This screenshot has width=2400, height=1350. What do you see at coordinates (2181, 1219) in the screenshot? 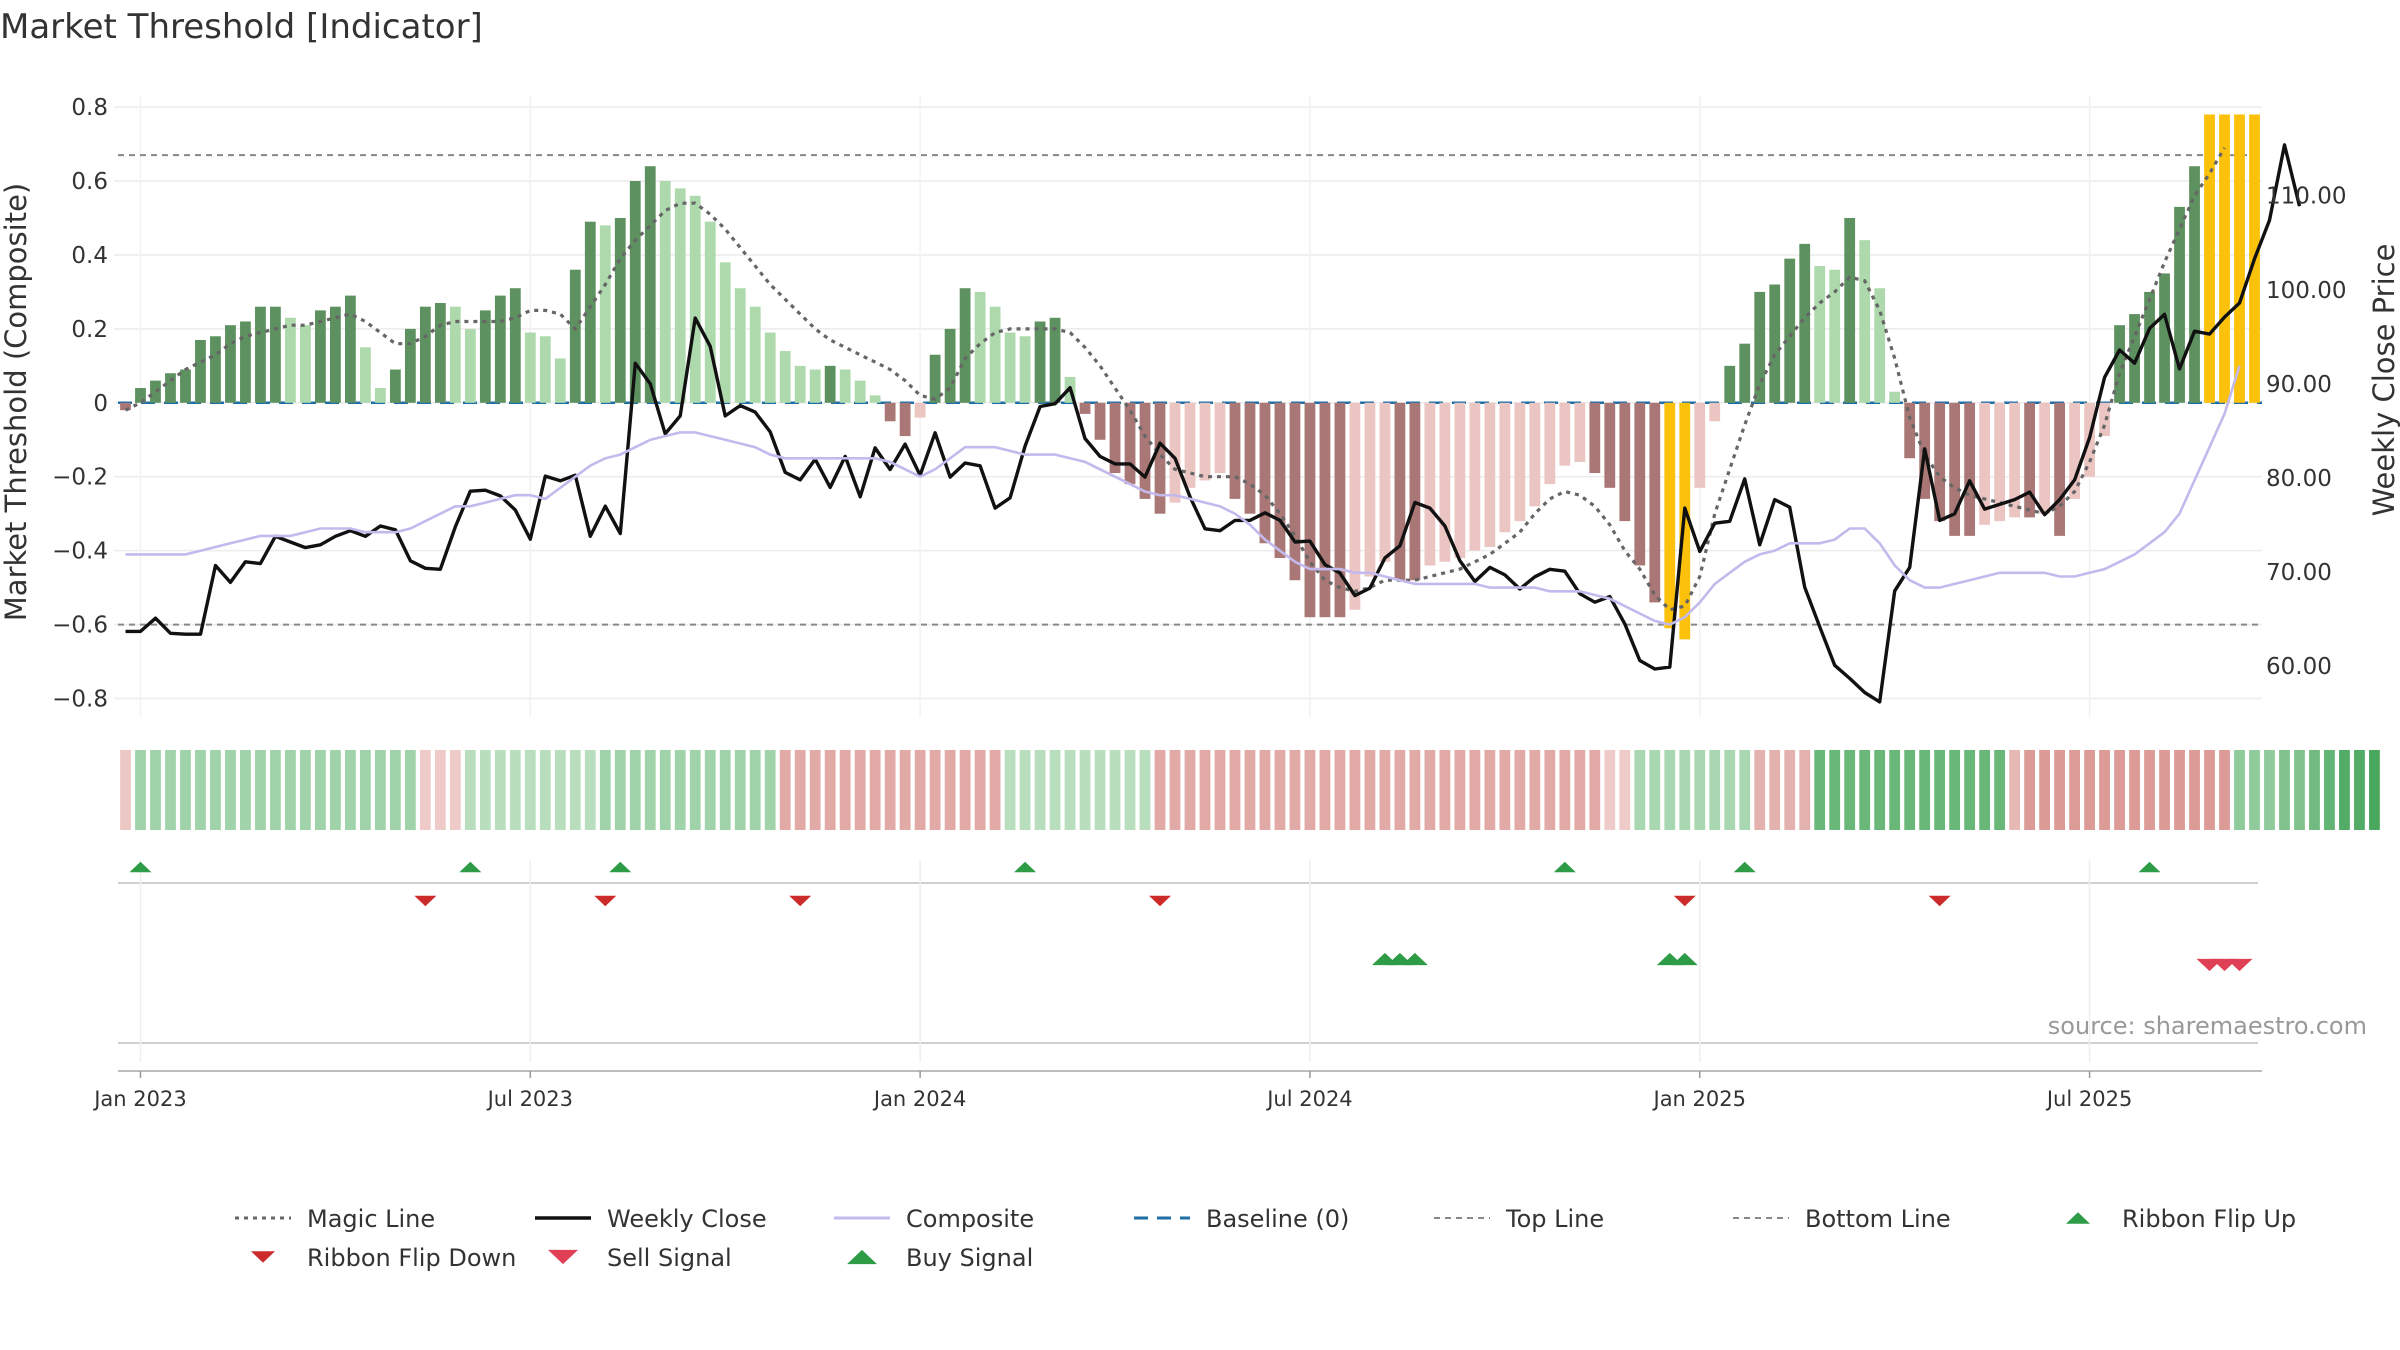
I see `legend-item: Ribbon Flip Up` at bounding box center [2181, 1219].